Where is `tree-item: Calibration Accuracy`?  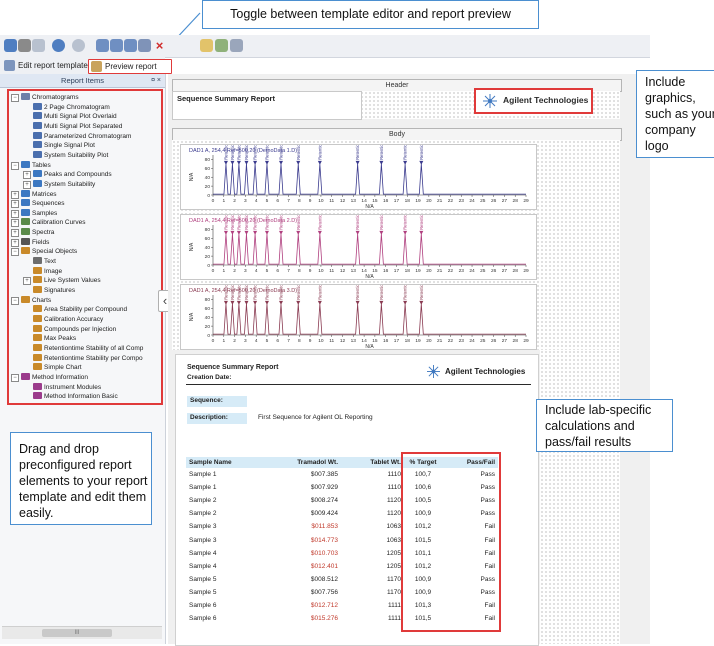
tree-item: Calibration Accuracy is located at coordinates (63, 319).